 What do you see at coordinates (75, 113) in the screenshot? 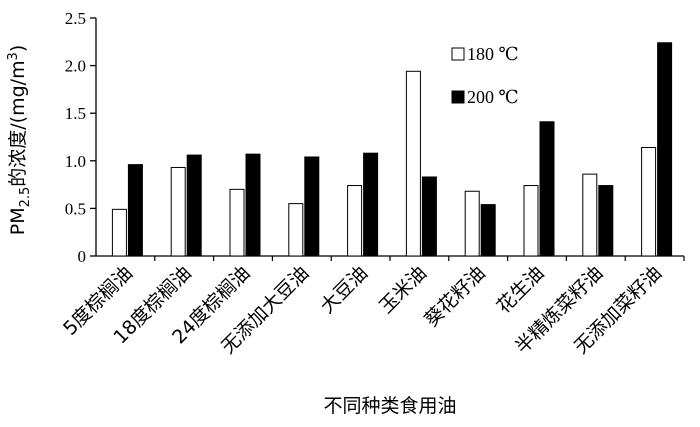
I see `y-tick-label: 1.5` at bounding box center [75, 113].